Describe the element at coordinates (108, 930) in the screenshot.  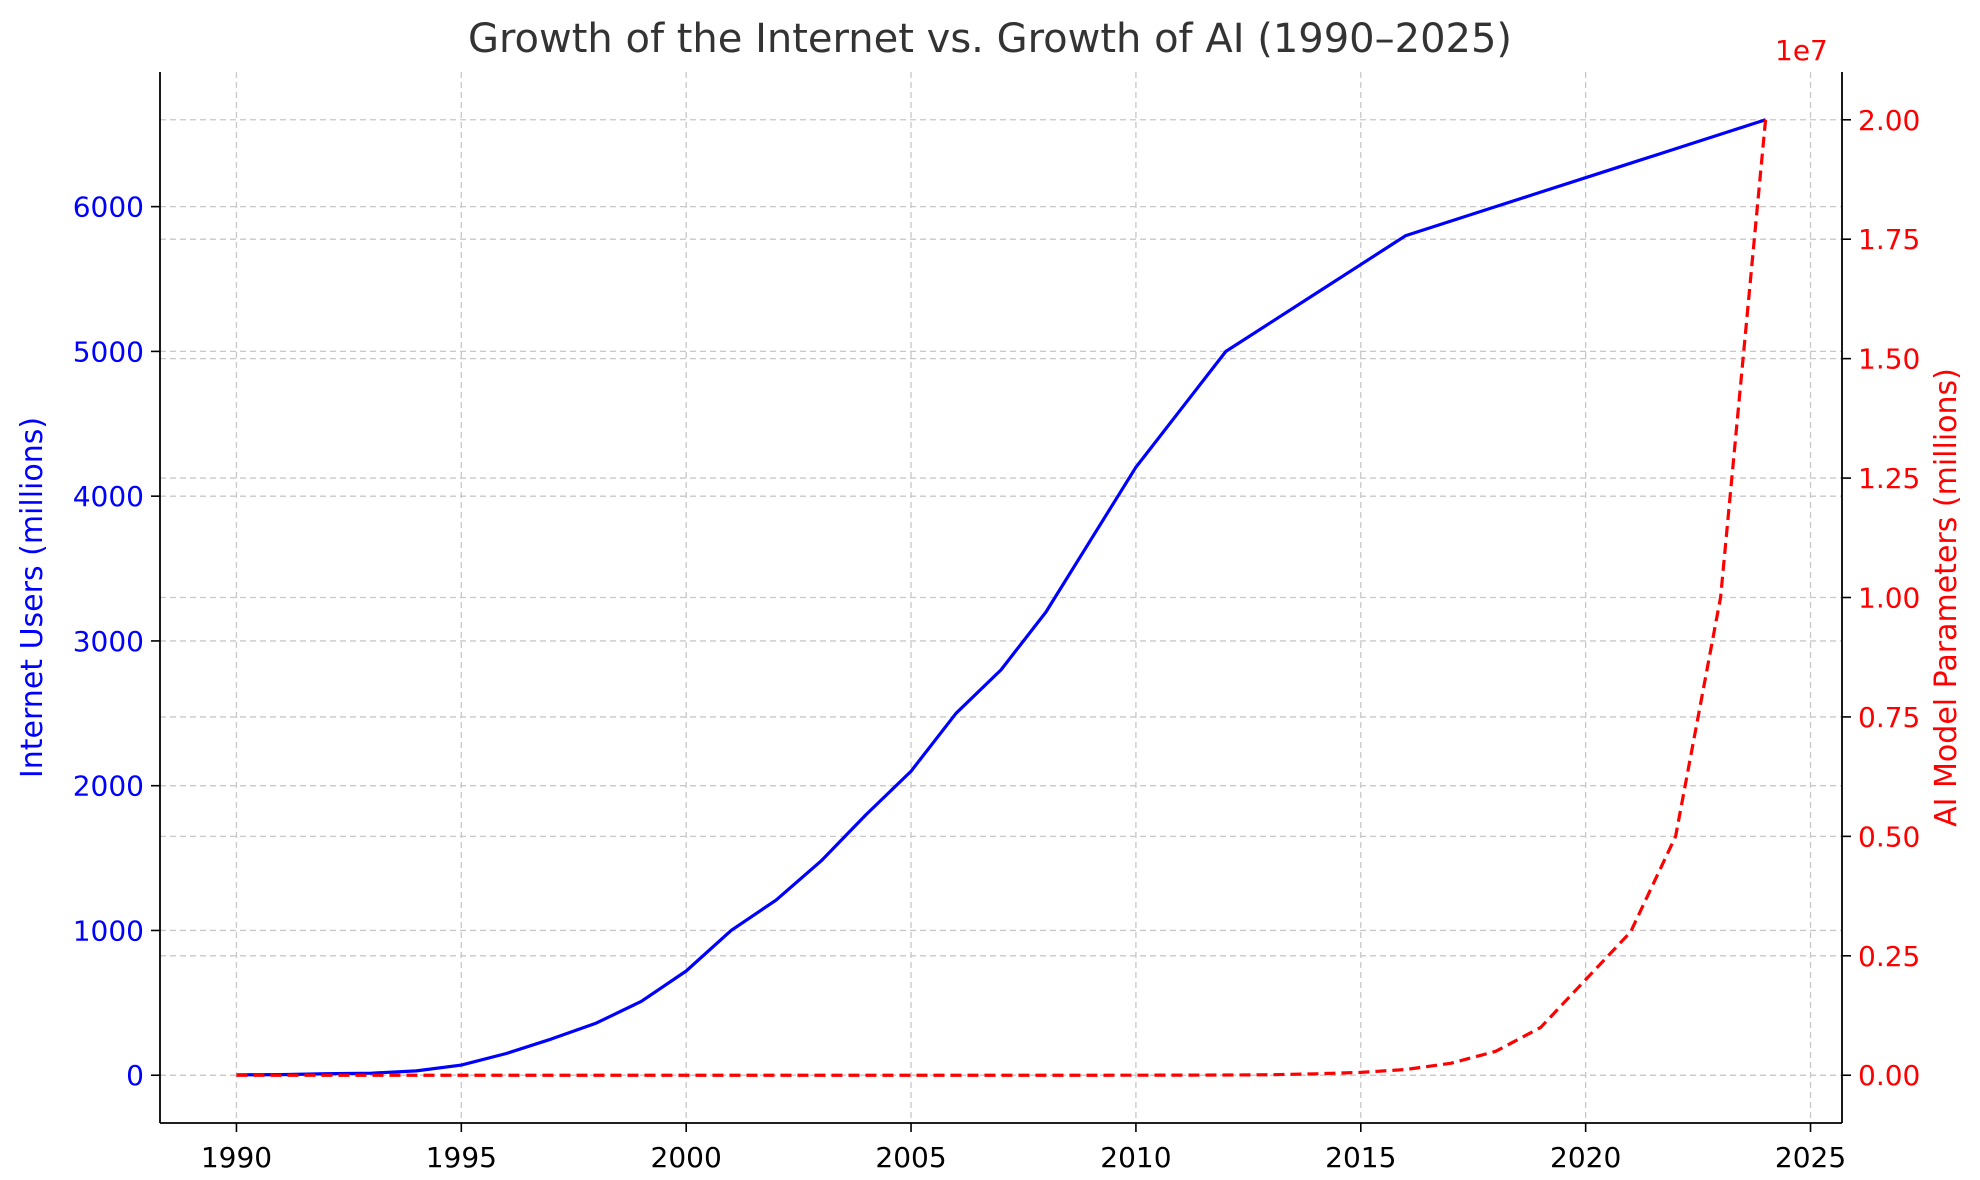
I see `left-tick-label: 1000` at that location.